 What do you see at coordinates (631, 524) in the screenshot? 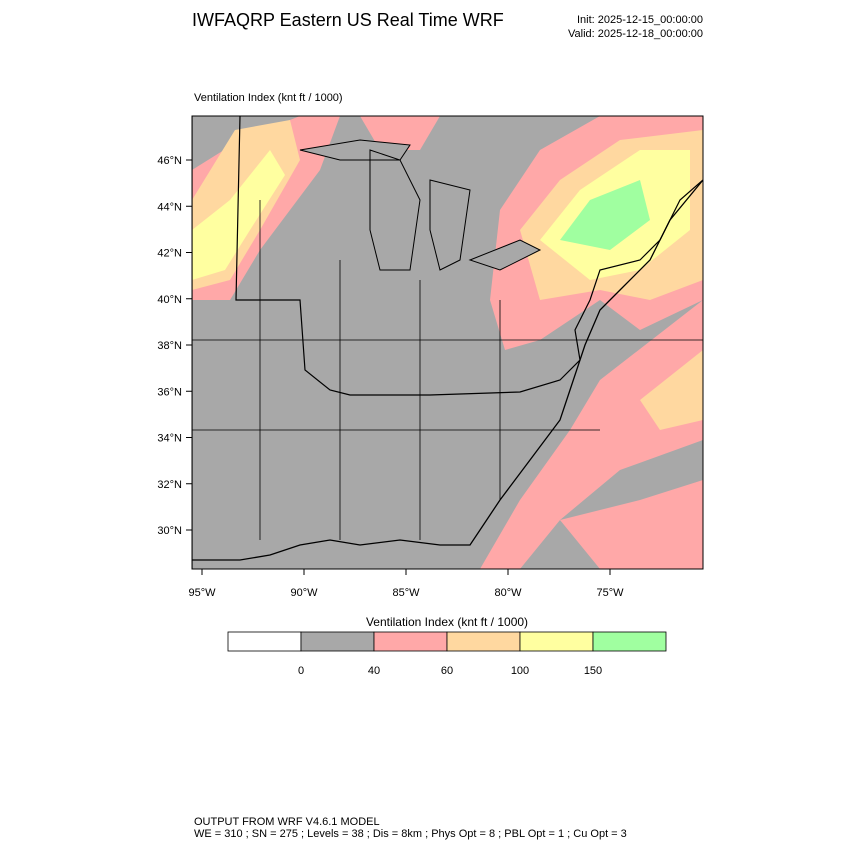
I see `field-pink-south` at bounding box center [631, 524].